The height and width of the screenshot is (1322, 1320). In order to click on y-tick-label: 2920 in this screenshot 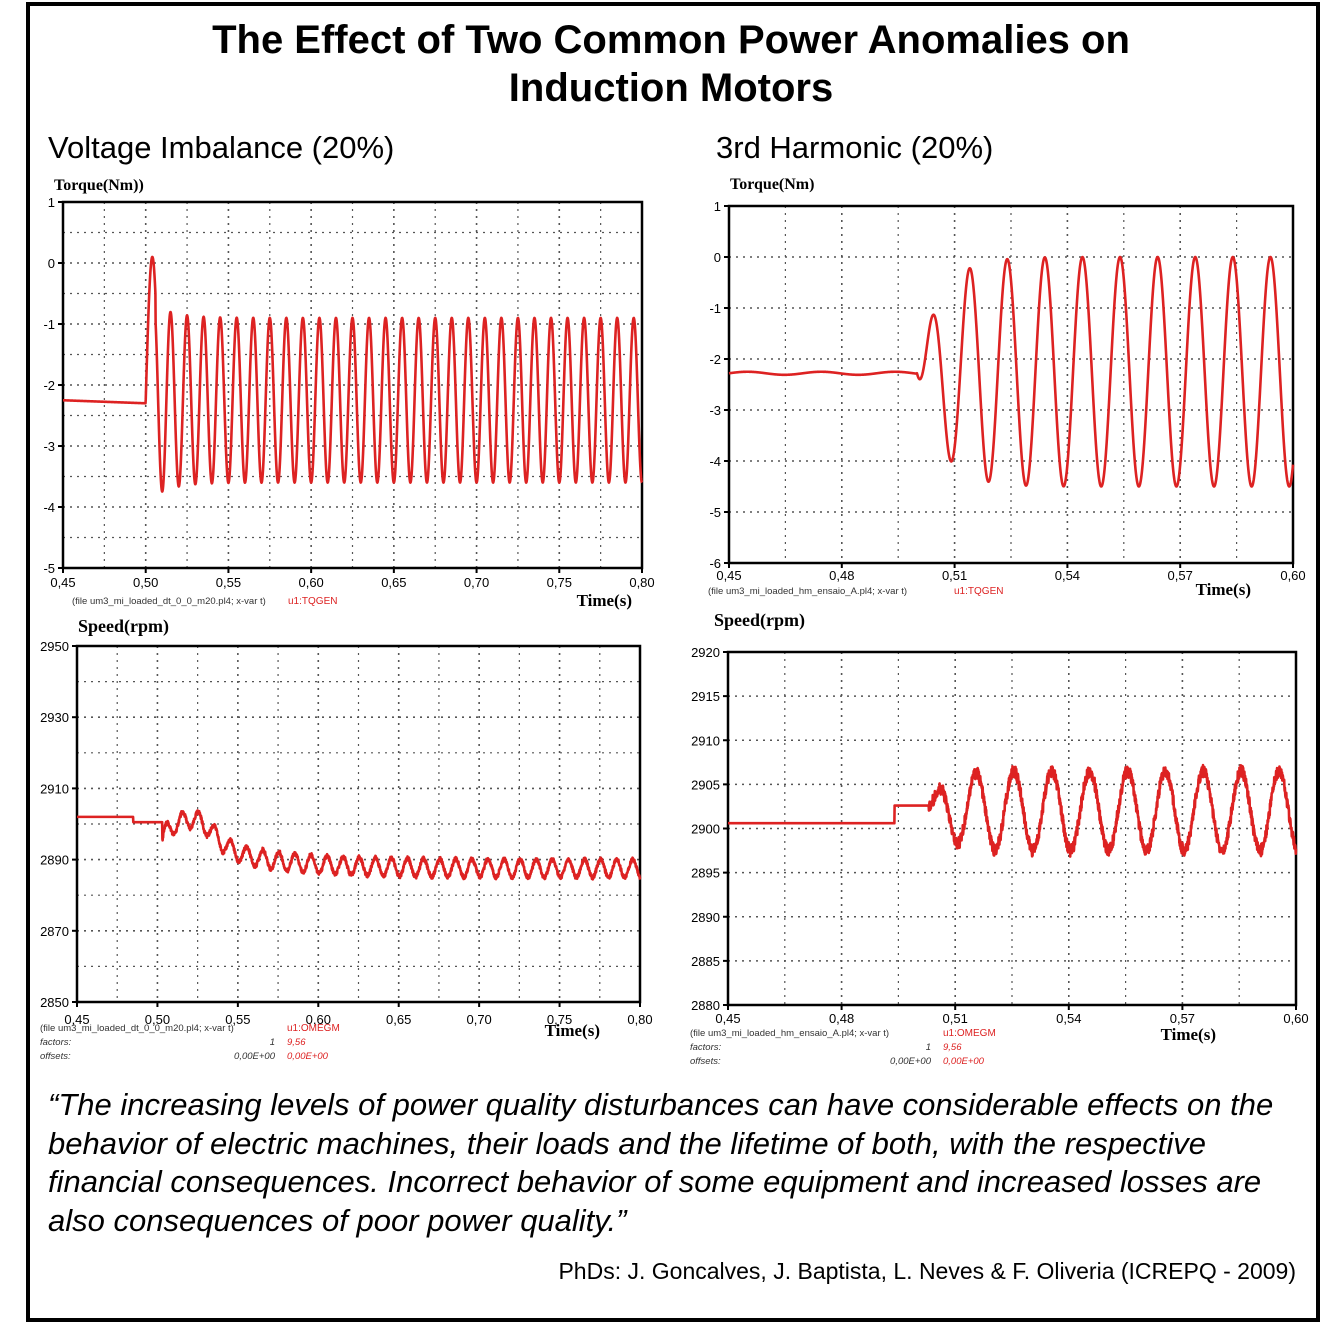, I will do `click(705, 652)`.